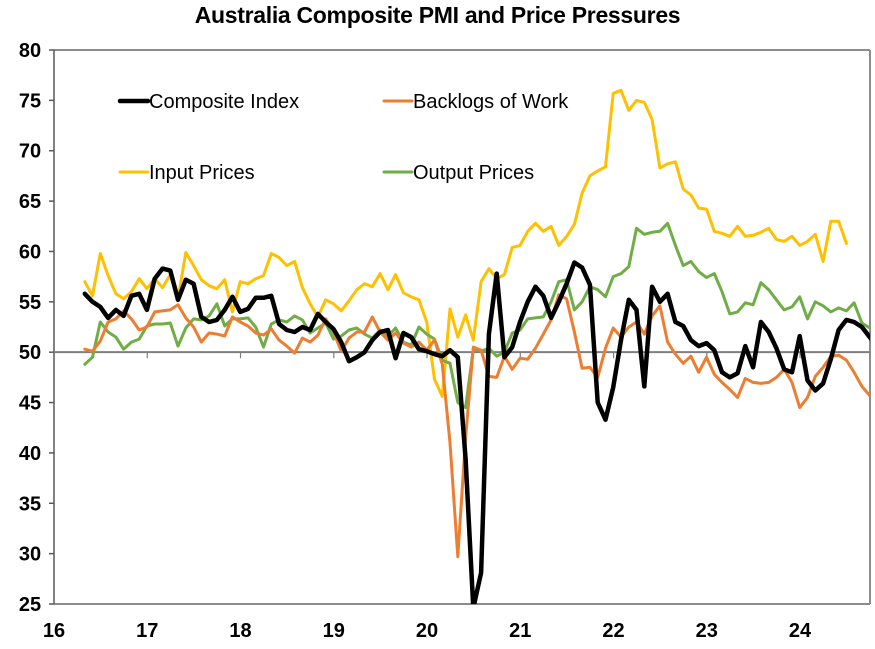 The height and width of the screenshot is (649, 875). Describe the element at coordinates (30, 454) in the screenshot. I see `y-tick-label: 40` at that location.